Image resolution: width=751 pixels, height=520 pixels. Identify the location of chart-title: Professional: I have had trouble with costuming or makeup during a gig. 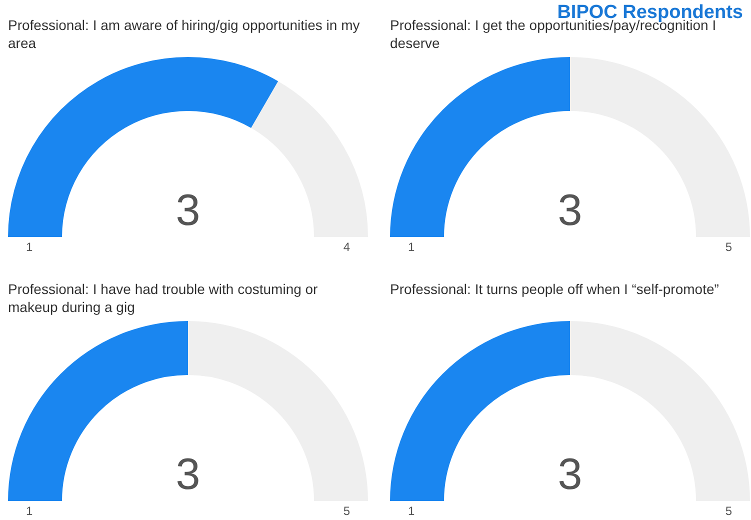
(163, 298).